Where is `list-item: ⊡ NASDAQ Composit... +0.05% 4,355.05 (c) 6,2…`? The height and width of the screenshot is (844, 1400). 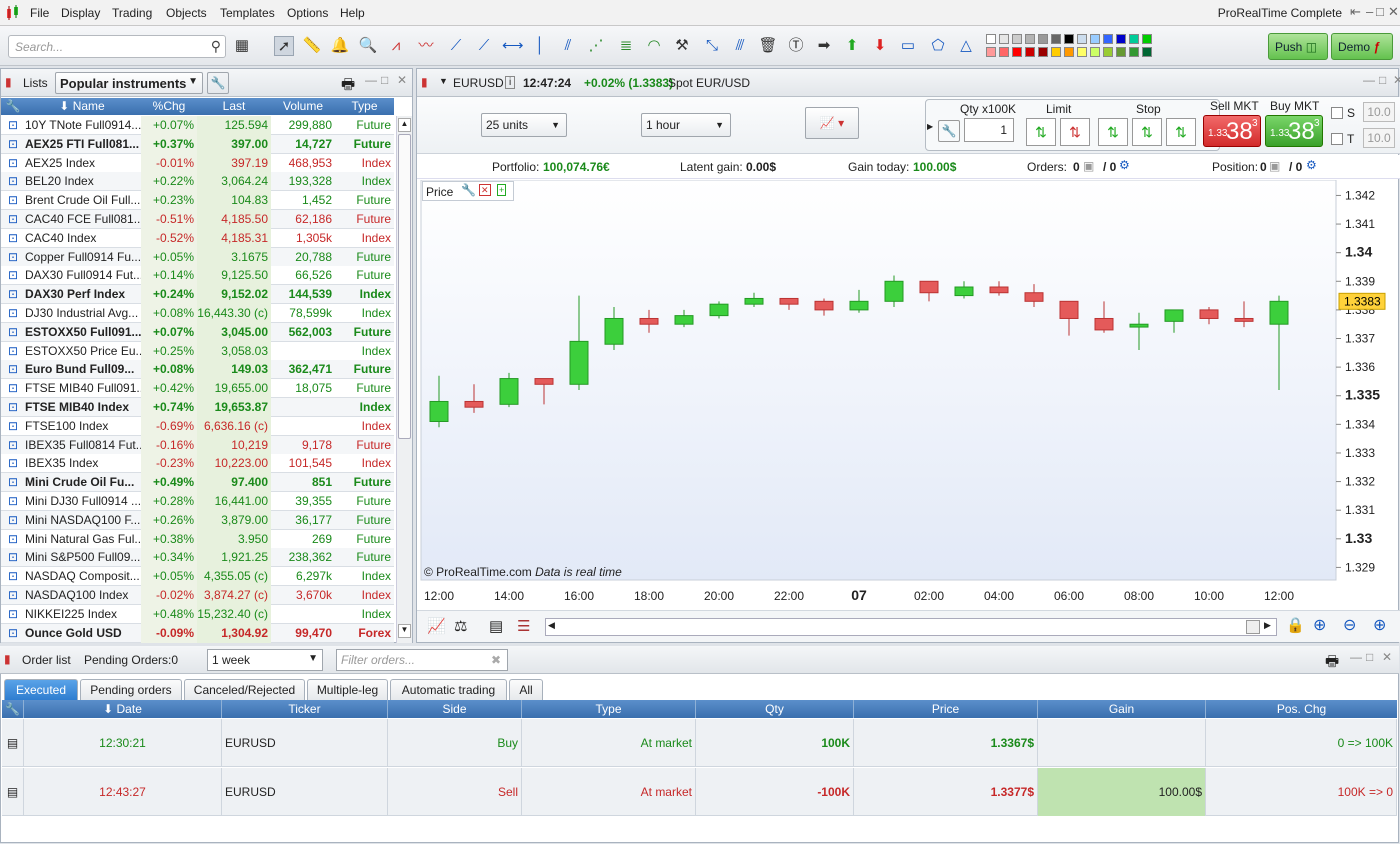
list-item: ⊡ NASDAQ Composit... +0.05% 4,355.05 (c) 6,2… is located at coordinates (197, 577).